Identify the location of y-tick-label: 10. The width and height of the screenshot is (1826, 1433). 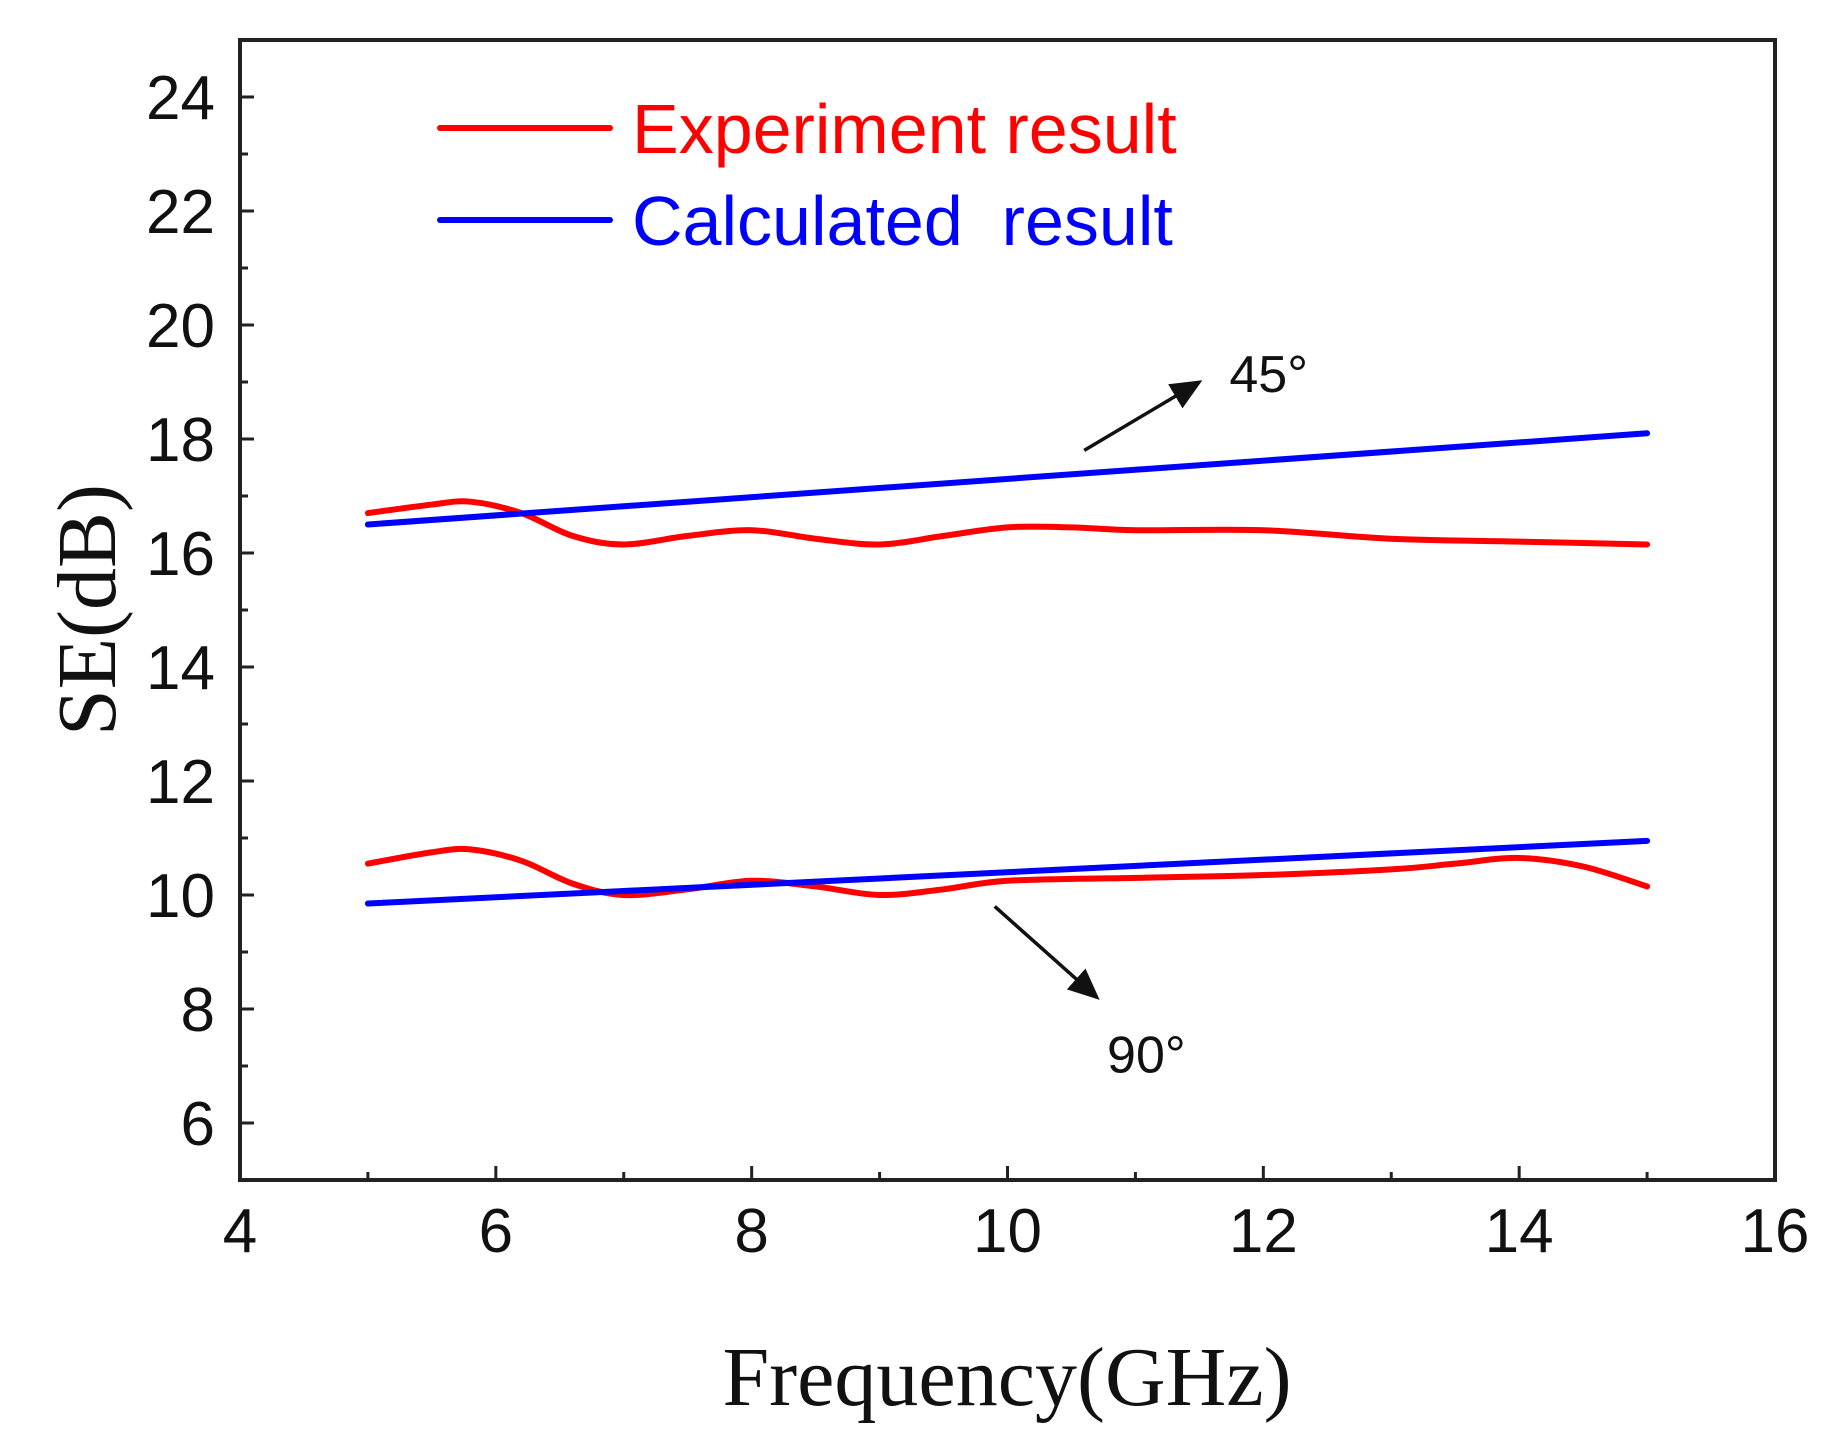
(180, 896).